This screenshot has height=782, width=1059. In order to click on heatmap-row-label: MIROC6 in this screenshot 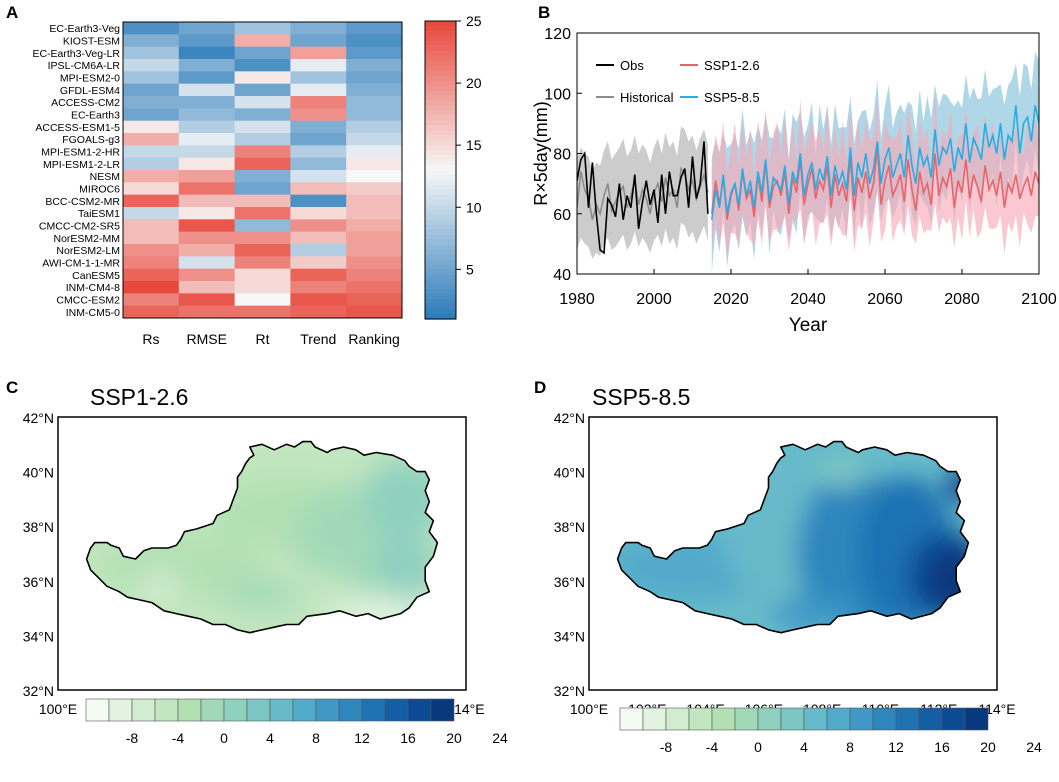, I will do `click(99, 190)`.